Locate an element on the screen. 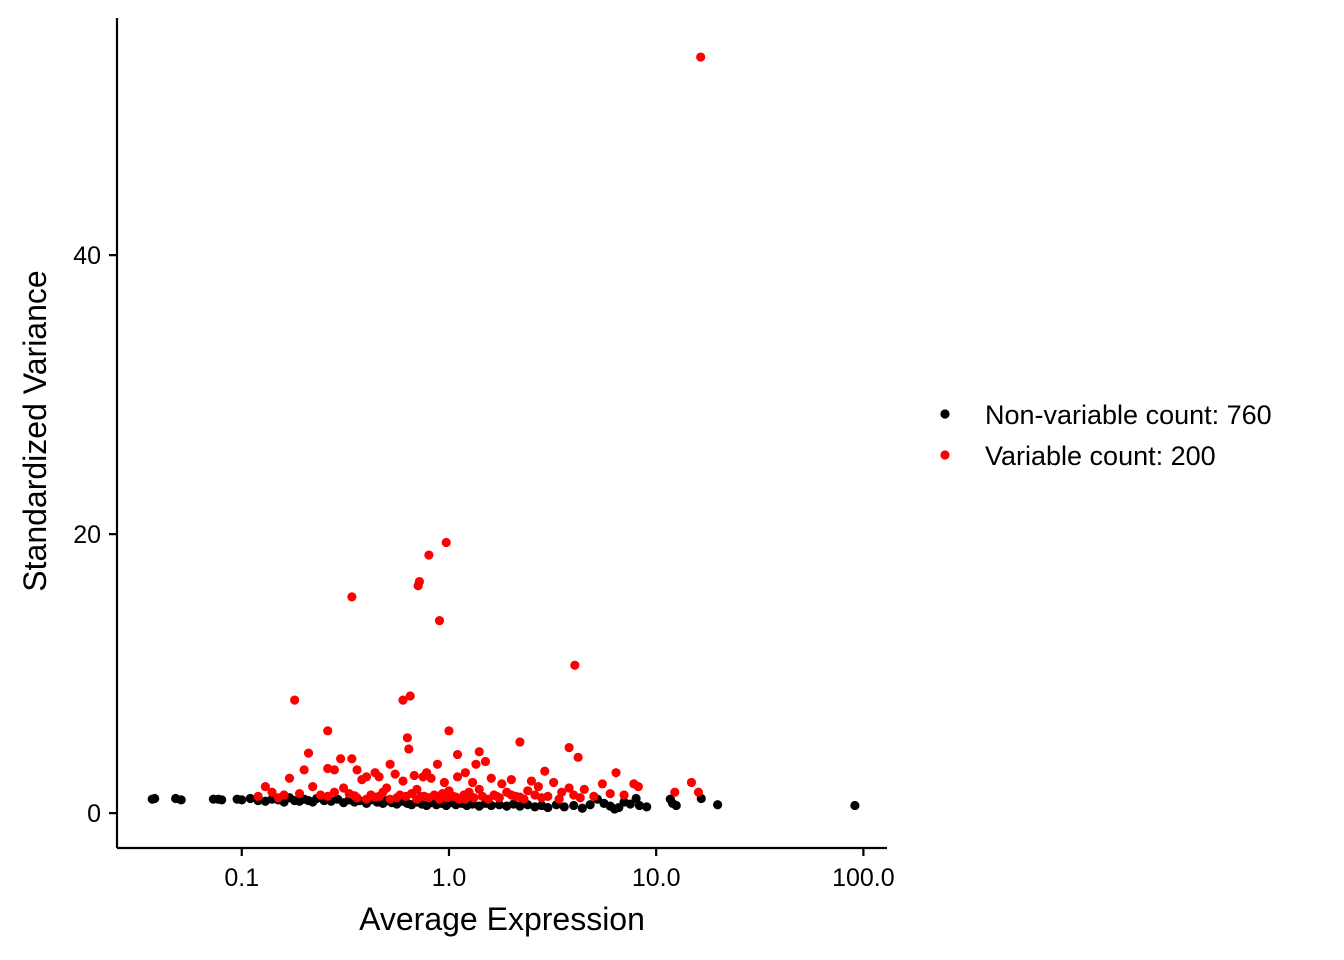 The width and height of the screenshot is (1344, 960). y-tick-label: 20 is located at coordinates (87, 535).